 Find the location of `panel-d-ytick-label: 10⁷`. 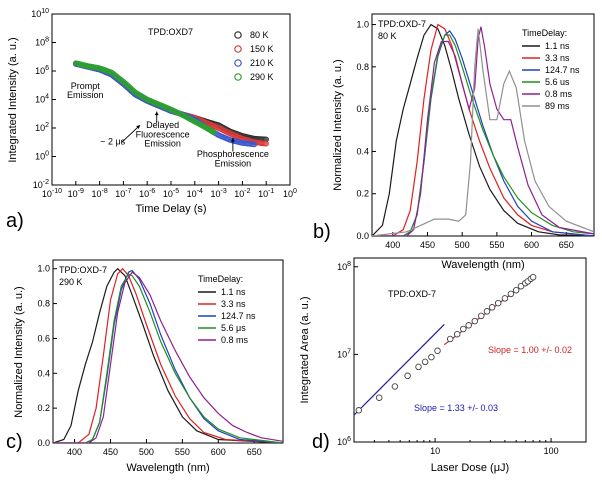

panel-d-ytick-label: 10⁷ is located at coordinates (344, 353).